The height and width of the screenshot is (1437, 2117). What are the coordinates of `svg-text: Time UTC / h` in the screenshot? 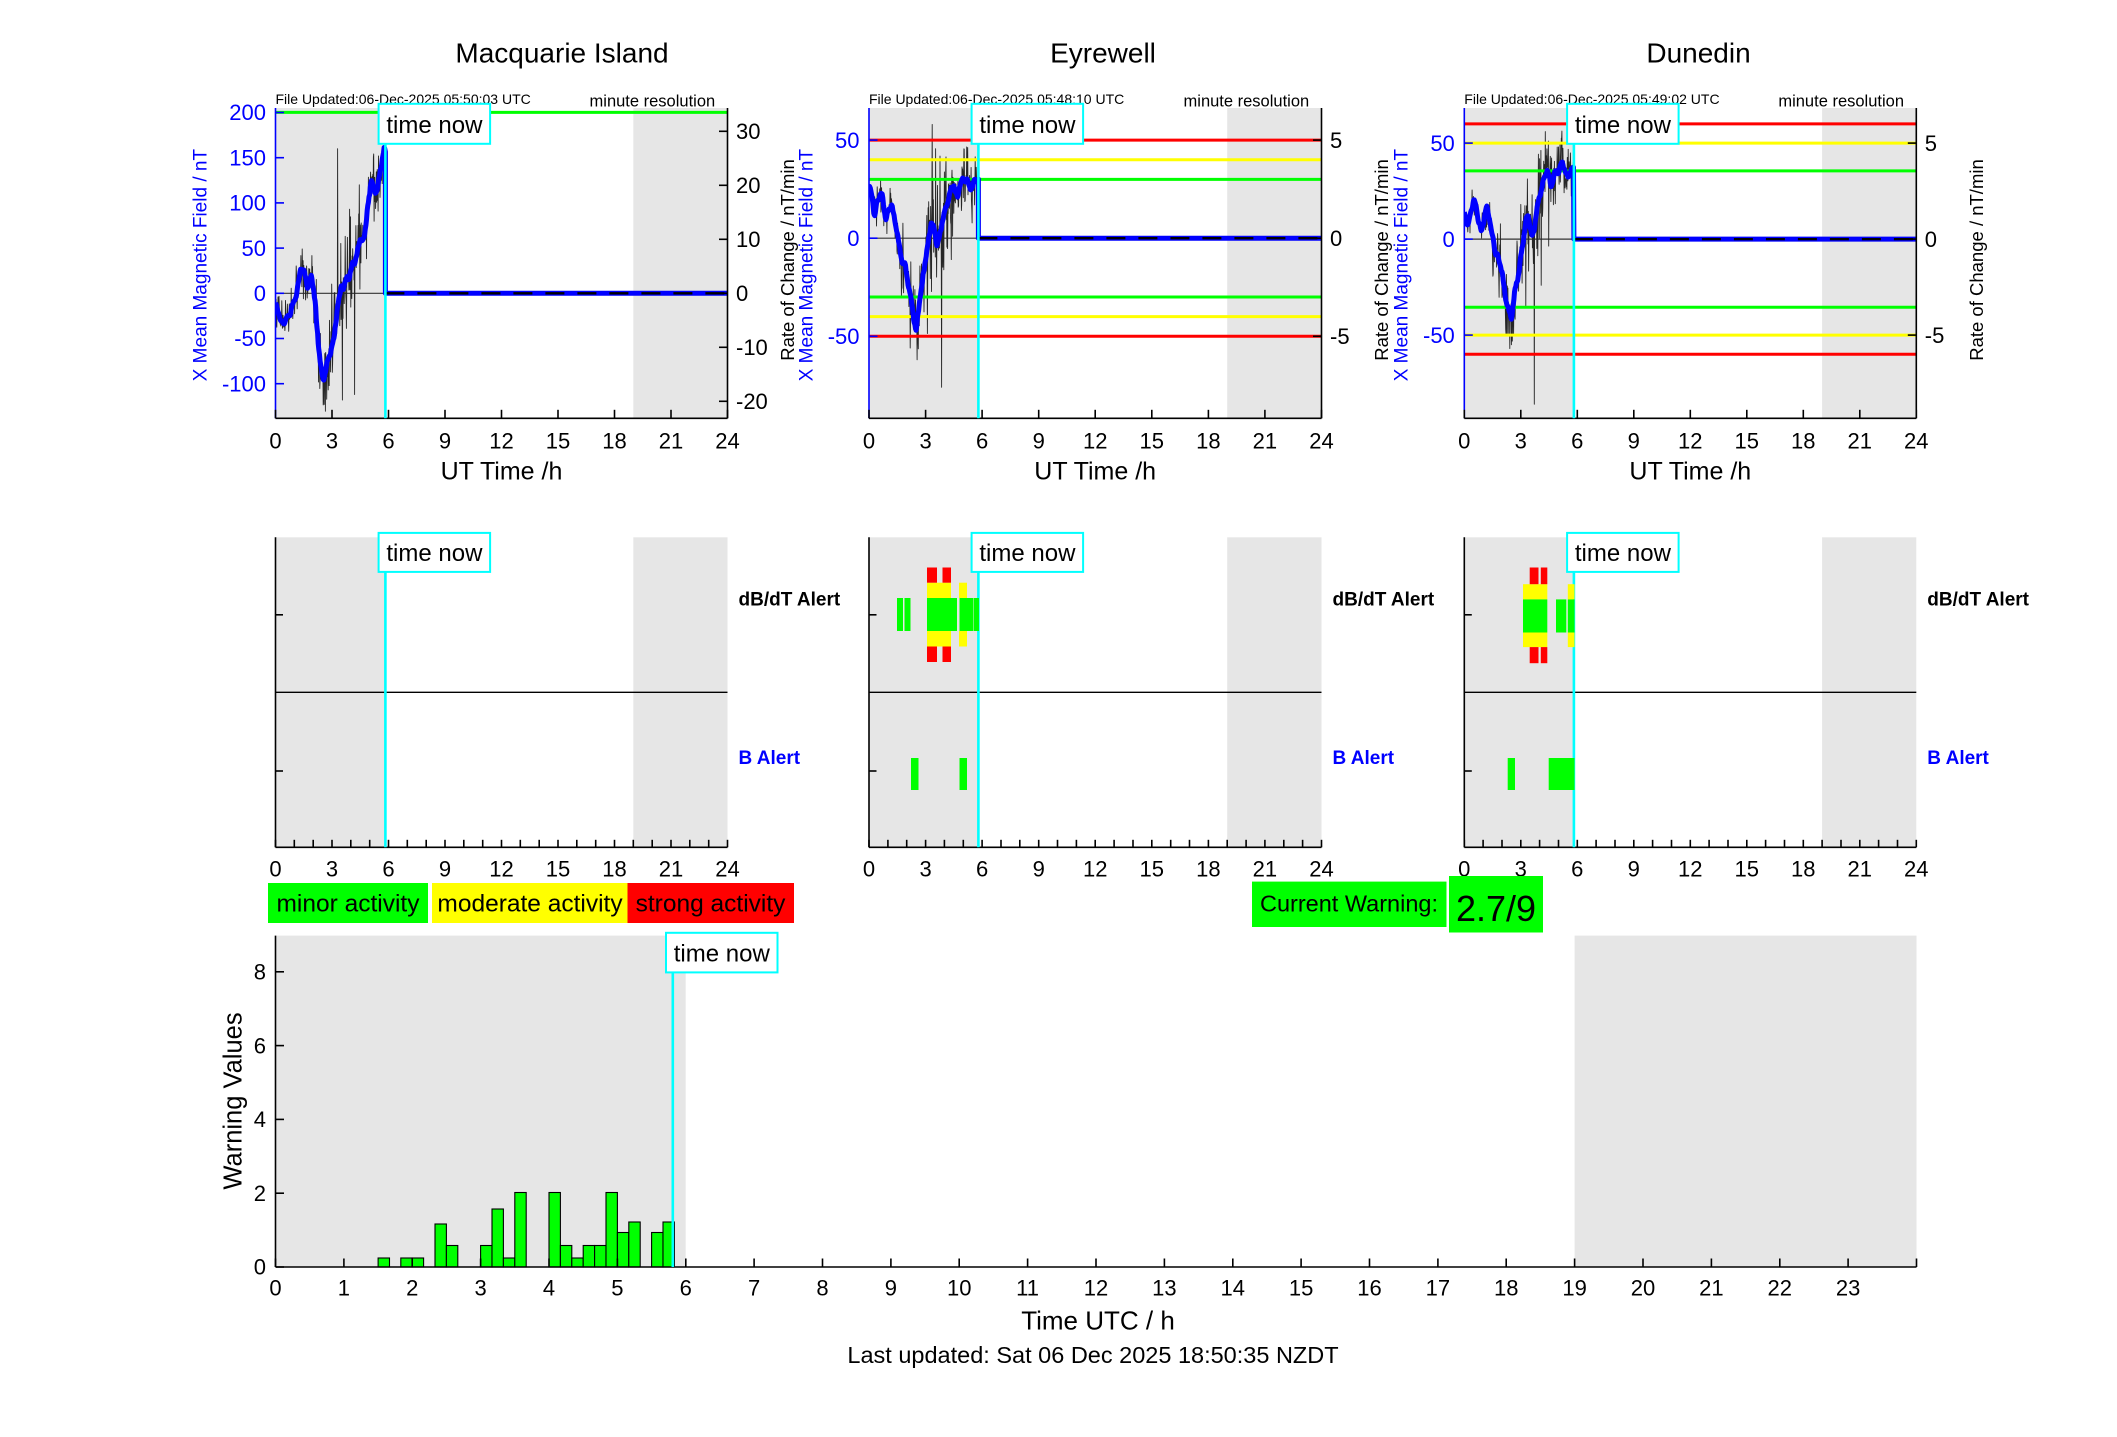 It's located at (1098, 1321).